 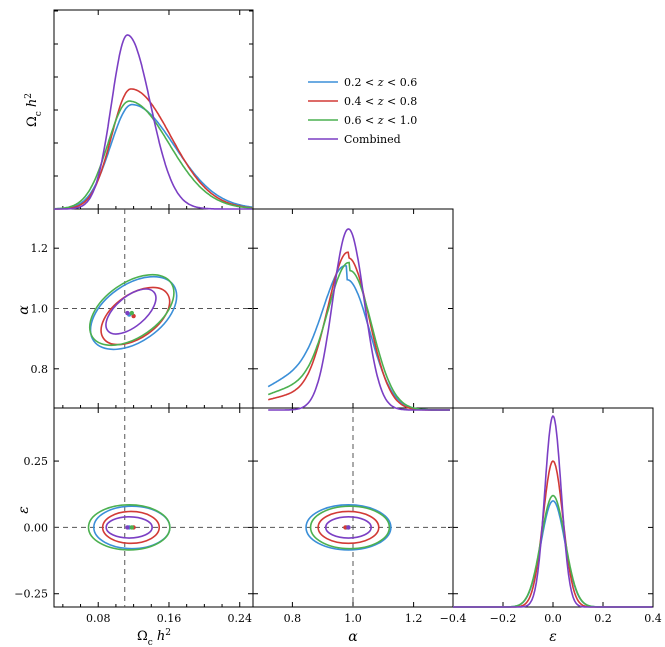 What do you see at coordinates (453, 618) in the screenshot?
I see `alpha-xtick-label: −0.4` at bounding box center [453, 618].